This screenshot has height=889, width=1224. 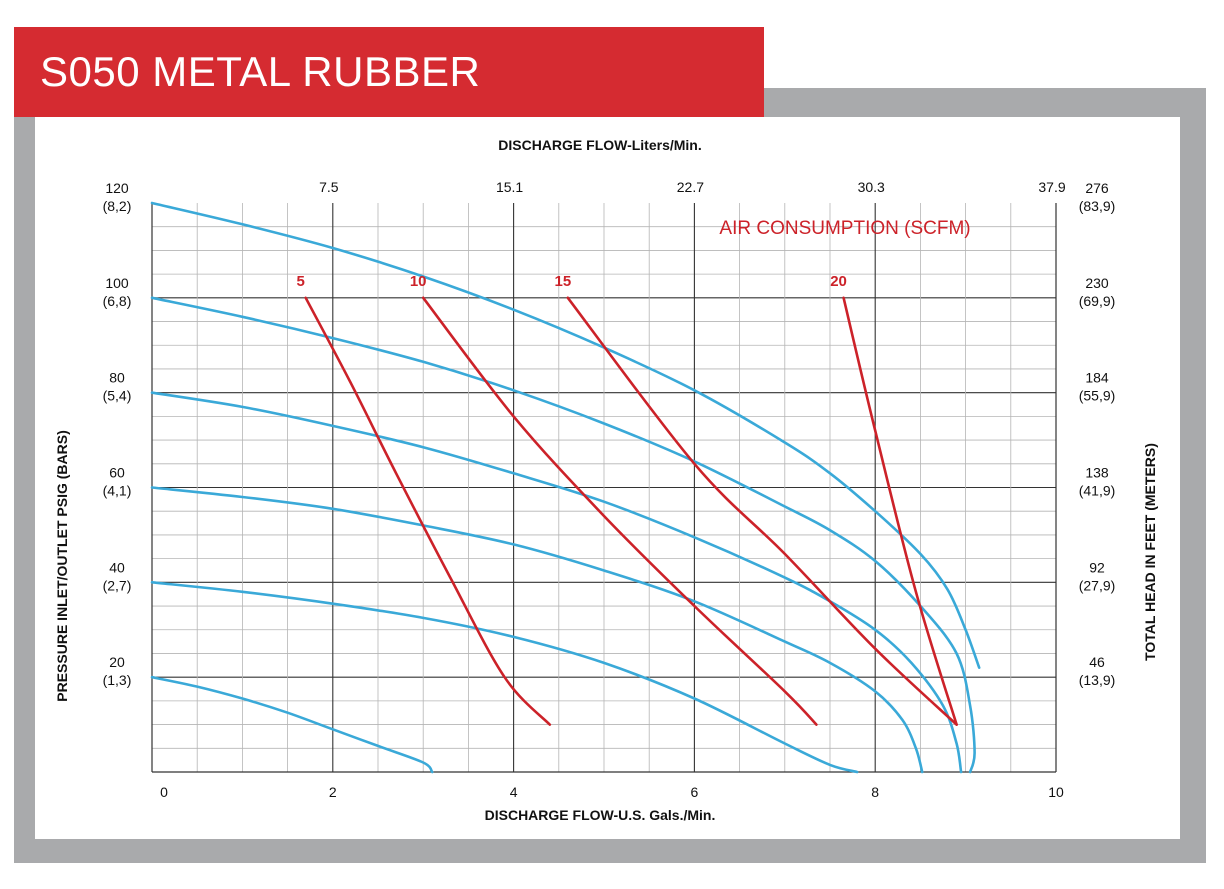 I want to click on left-tick-bars: (6,8), so click(x=117, y=301).